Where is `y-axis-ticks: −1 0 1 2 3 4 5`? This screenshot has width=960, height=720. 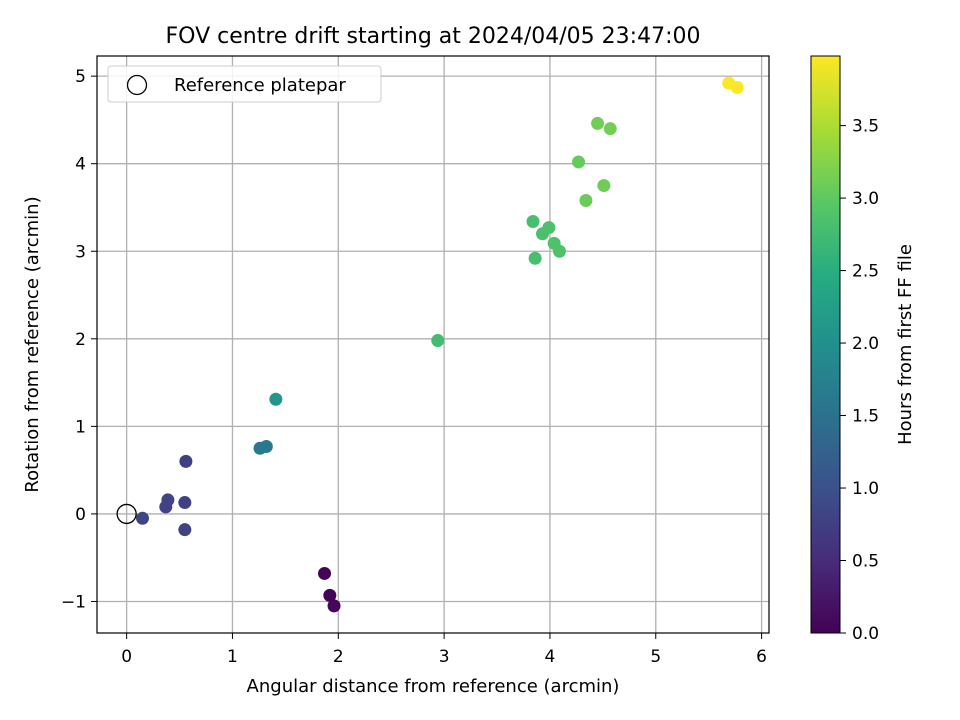
y-axis-ticks: −1 0 1 2 3 4 5 is located at coordinates (79, 339).